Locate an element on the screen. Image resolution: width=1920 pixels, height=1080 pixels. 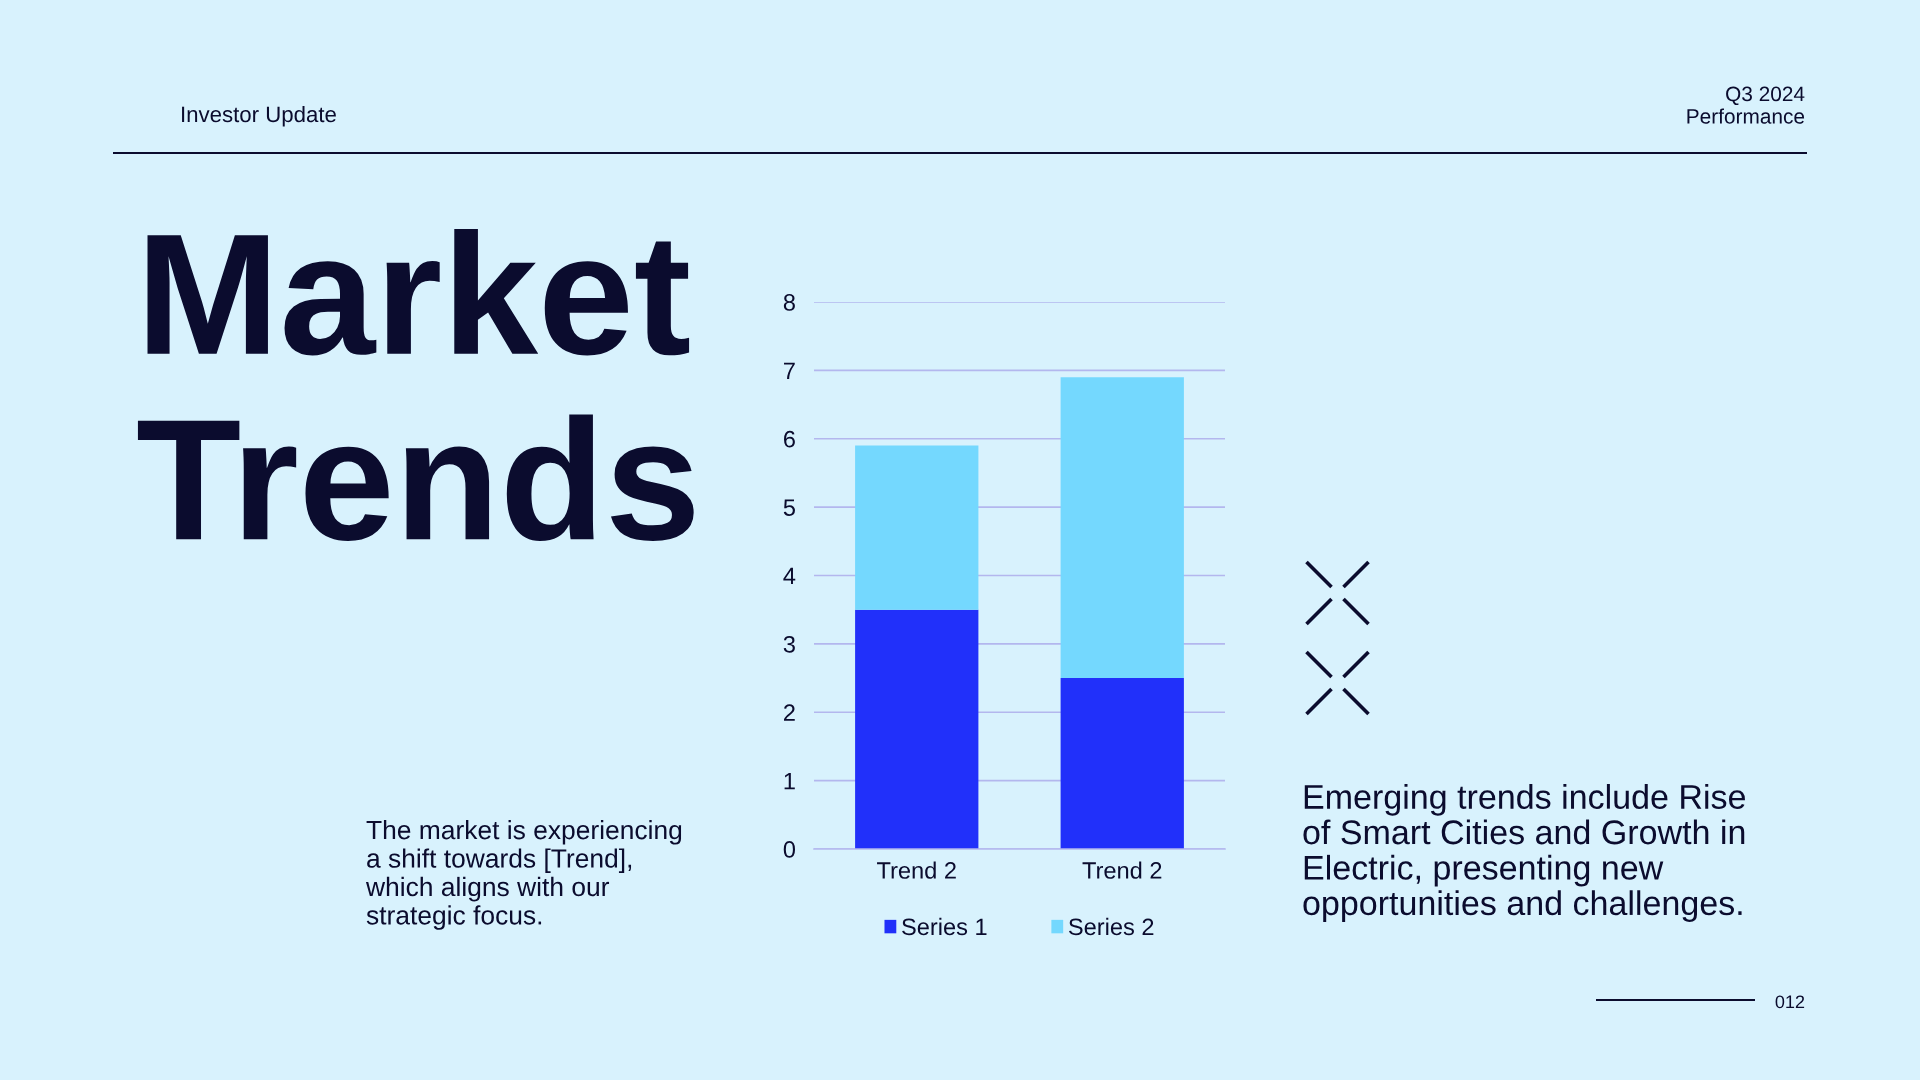
legend-label: Series 2 is located at coordinates (1111, 926).